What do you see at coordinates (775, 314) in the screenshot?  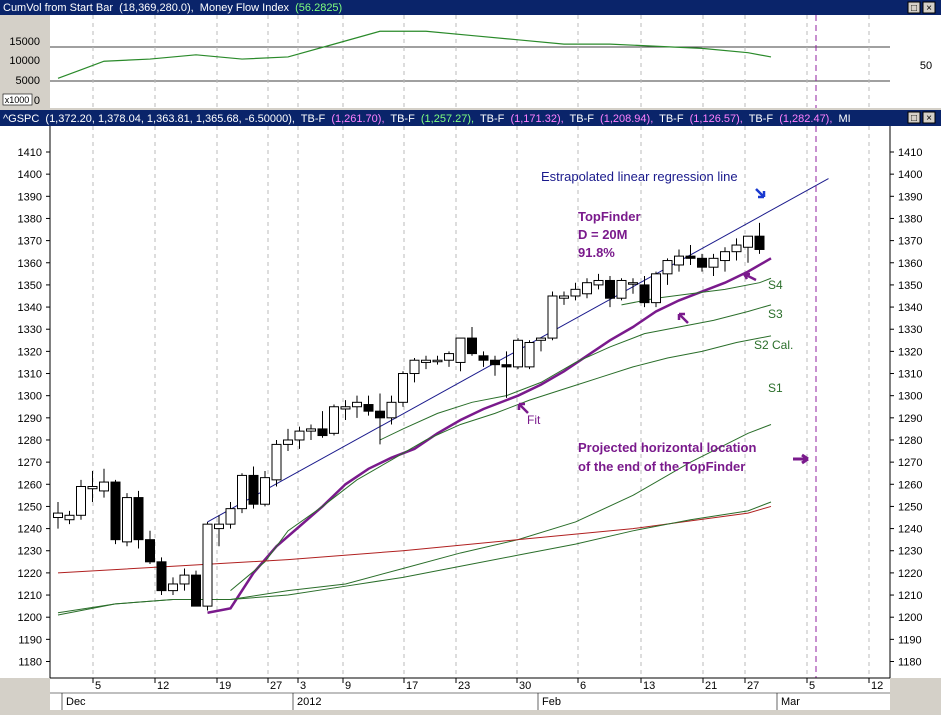 I see `s3-label: S3` at bounding box center [775, 314].